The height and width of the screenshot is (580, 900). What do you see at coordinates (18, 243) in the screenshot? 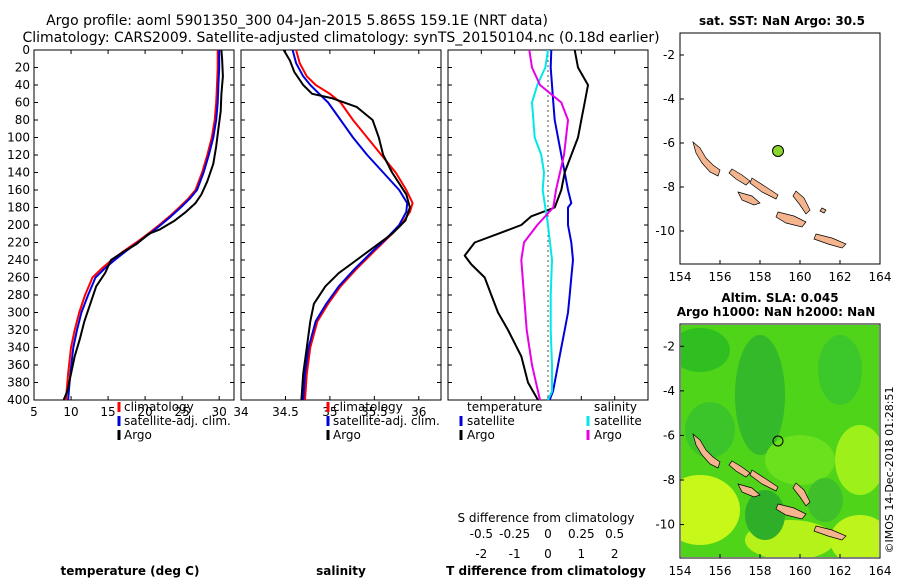
I see `depth-tick-label: 220` at bounding box center [18, 243].